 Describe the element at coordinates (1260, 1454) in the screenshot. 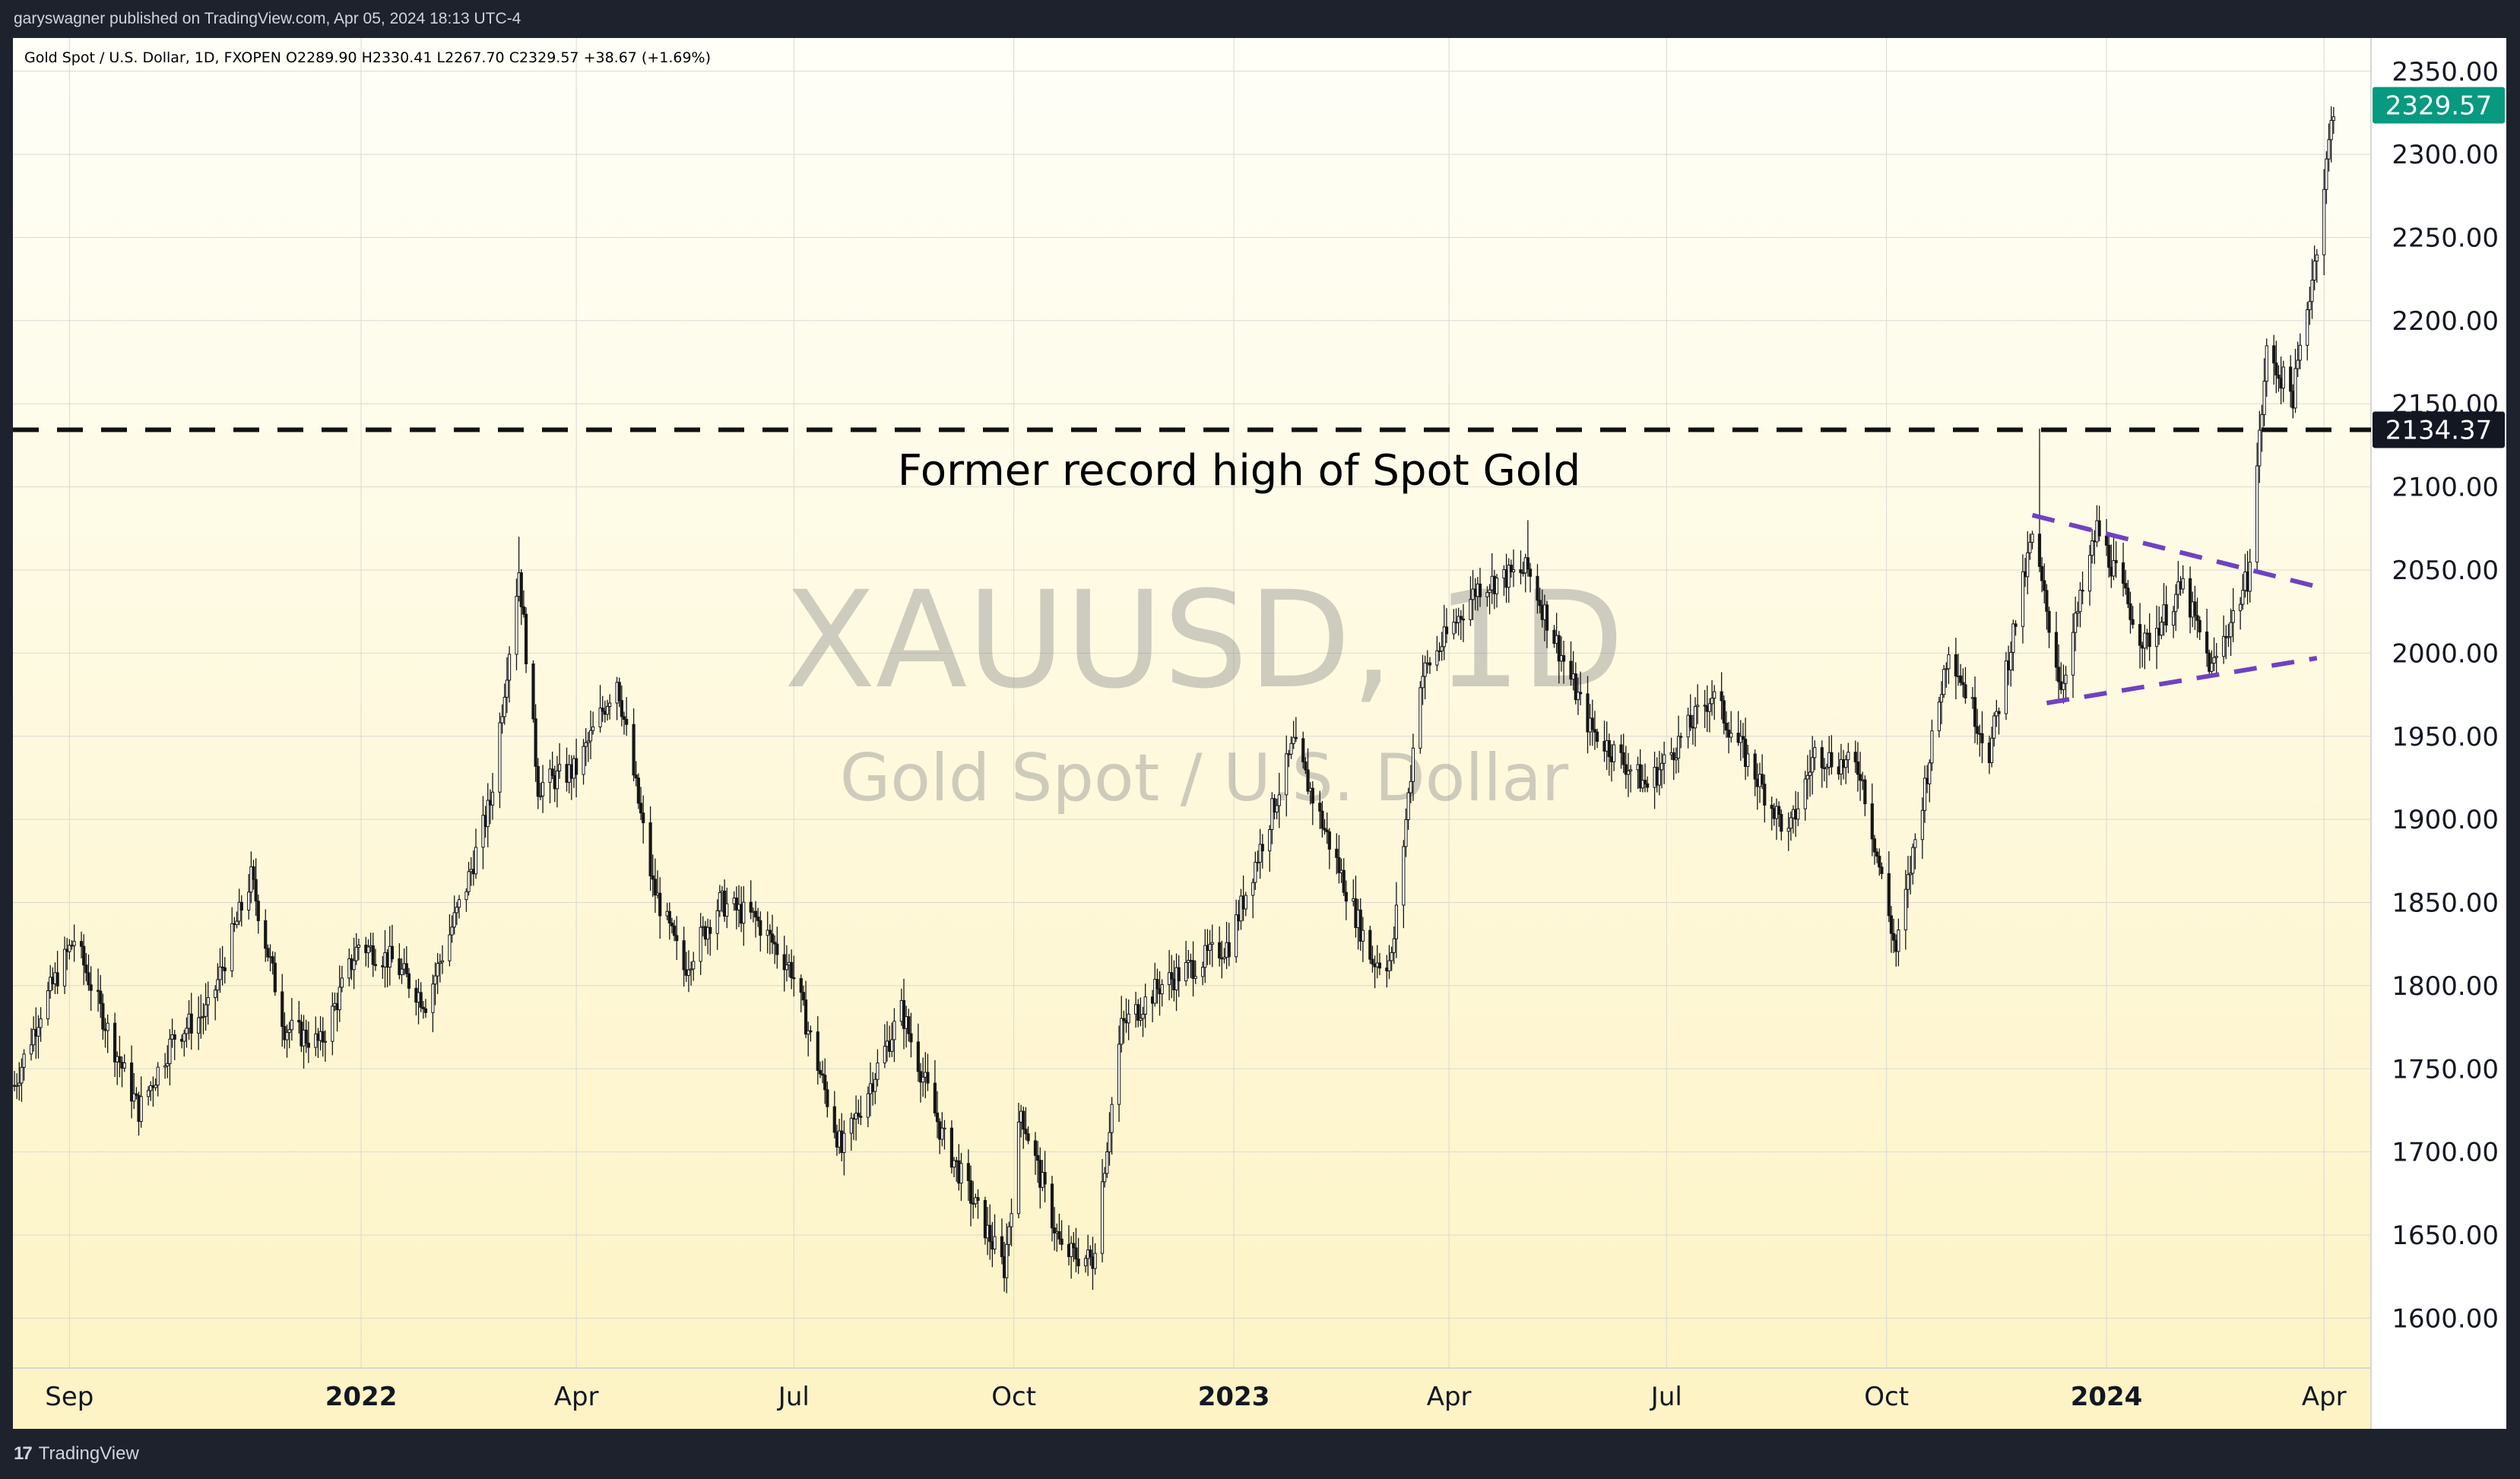

I see `tradingview-footer: 17 TradingView` at that location.